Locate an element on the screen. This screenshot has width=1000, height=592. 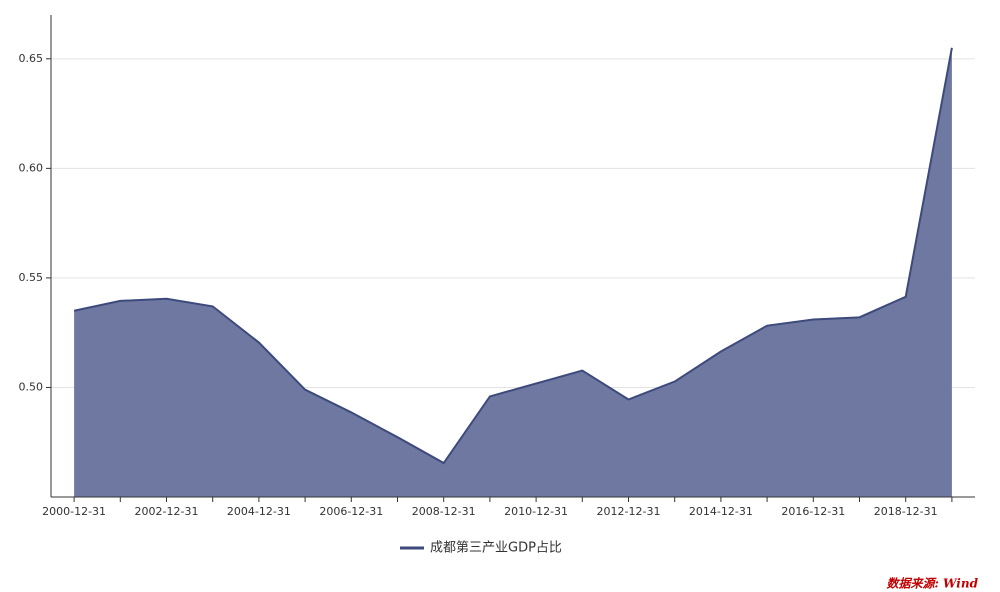
x-tick-label: 2008-12-31 is located at coordinates (444, 511).